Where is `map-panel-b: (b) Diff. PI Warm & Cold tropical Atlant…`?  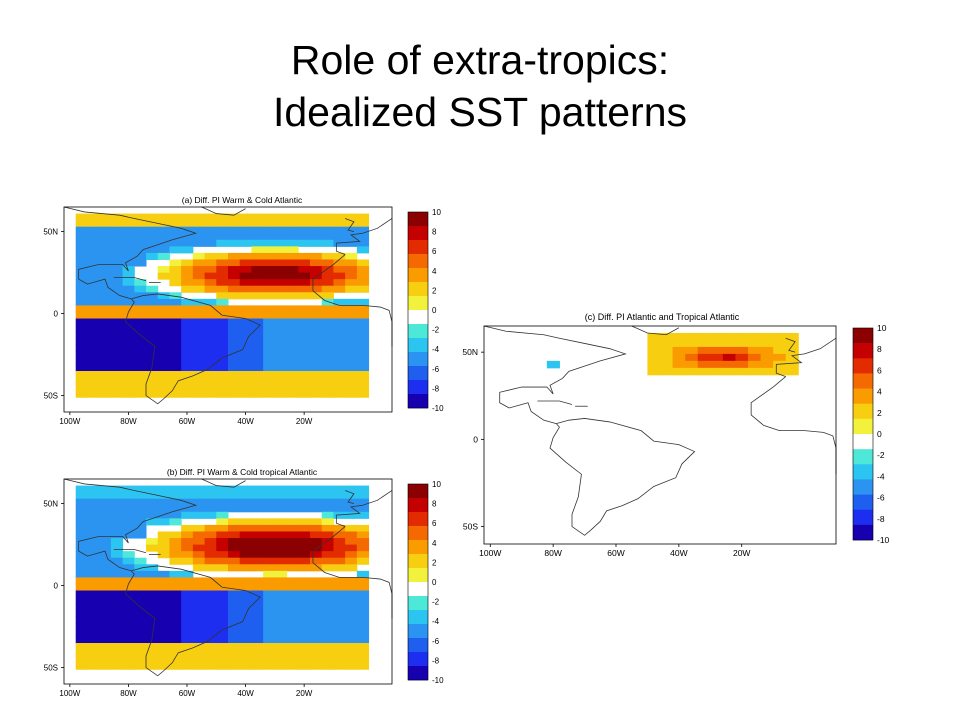 map-panel-b: (b) Diff. PI Warm & Cold tropical Atlant… is located at coordinates (243, 582).